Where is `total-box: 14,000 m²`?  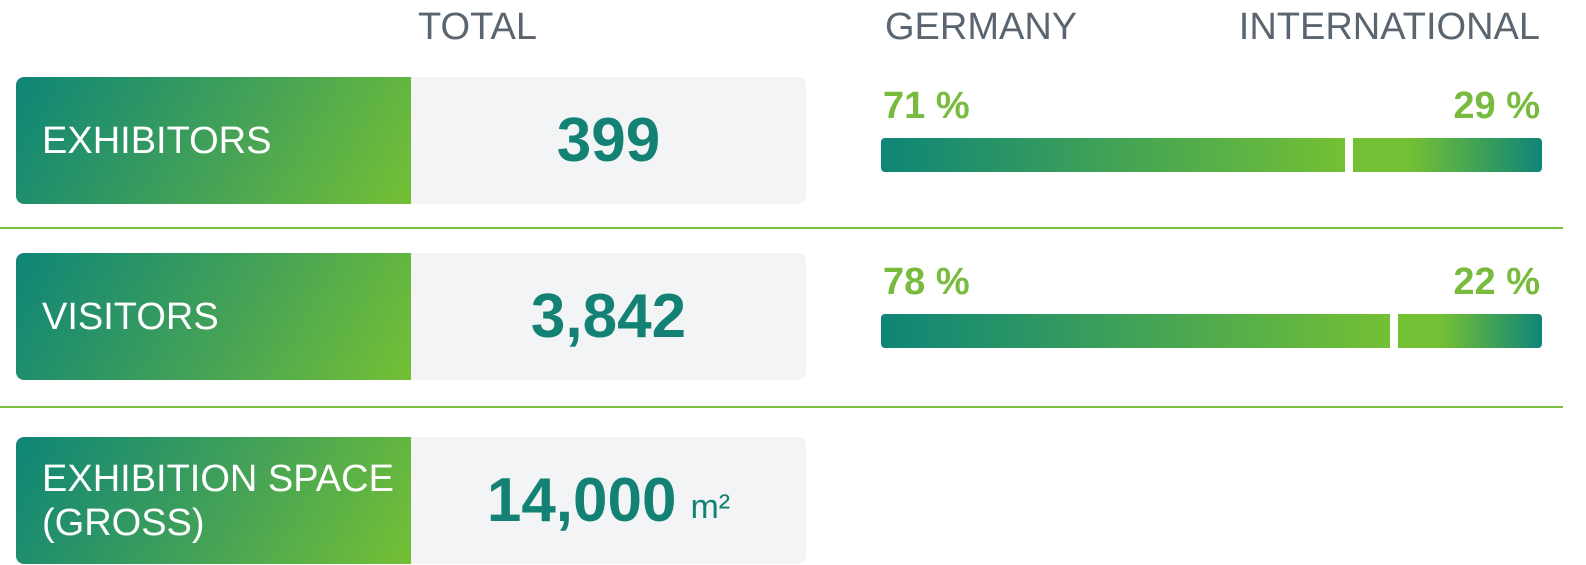
total-box: 14,000 m² is located at coordinates (608, 500).